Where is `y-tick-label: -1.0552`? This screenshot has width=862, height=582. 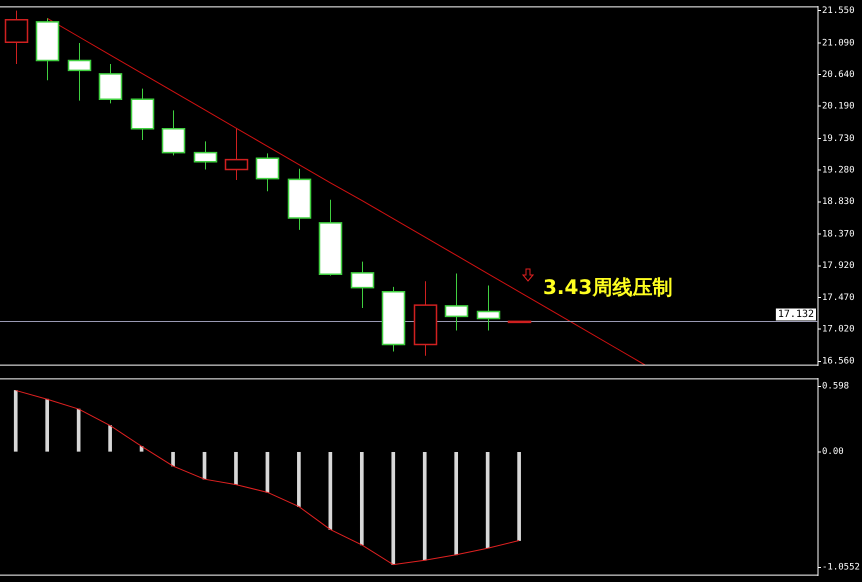 y-tick-label: -1.0552 is located at coordinates (841, 567).